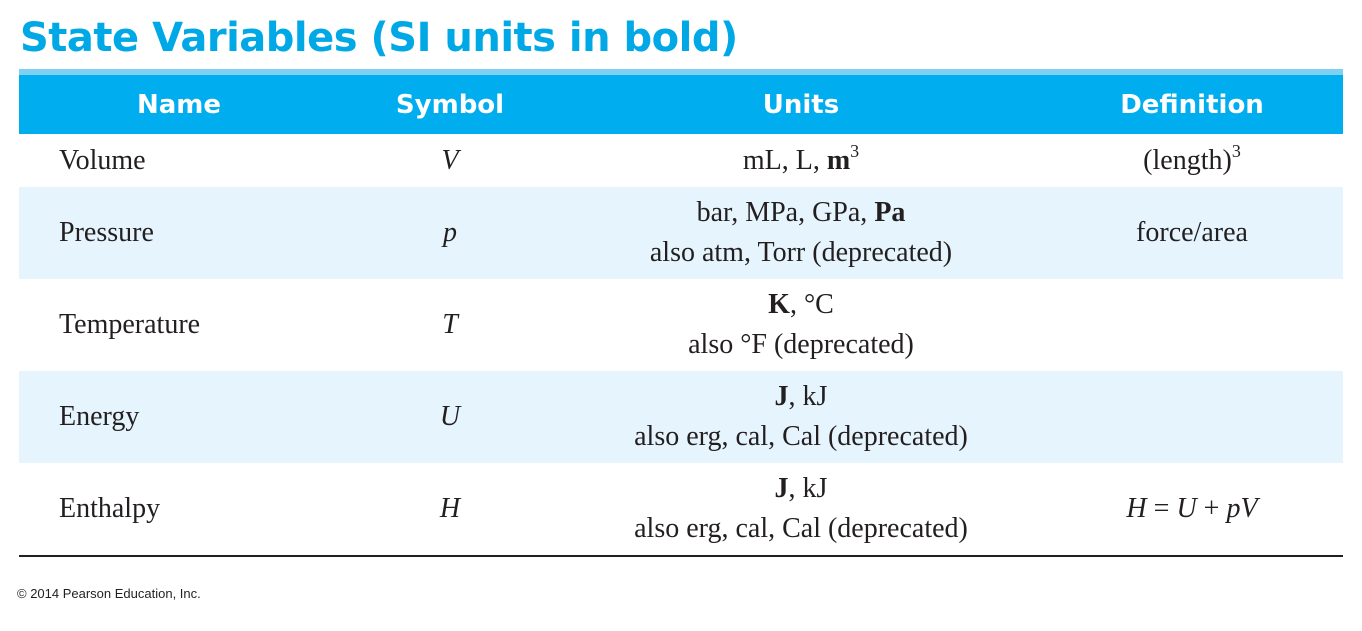 This screenshot has height=631, width=1362. Describe the element at coordinates (130, 324) in the screenshot. I see `row-name: Temperature` at that location.